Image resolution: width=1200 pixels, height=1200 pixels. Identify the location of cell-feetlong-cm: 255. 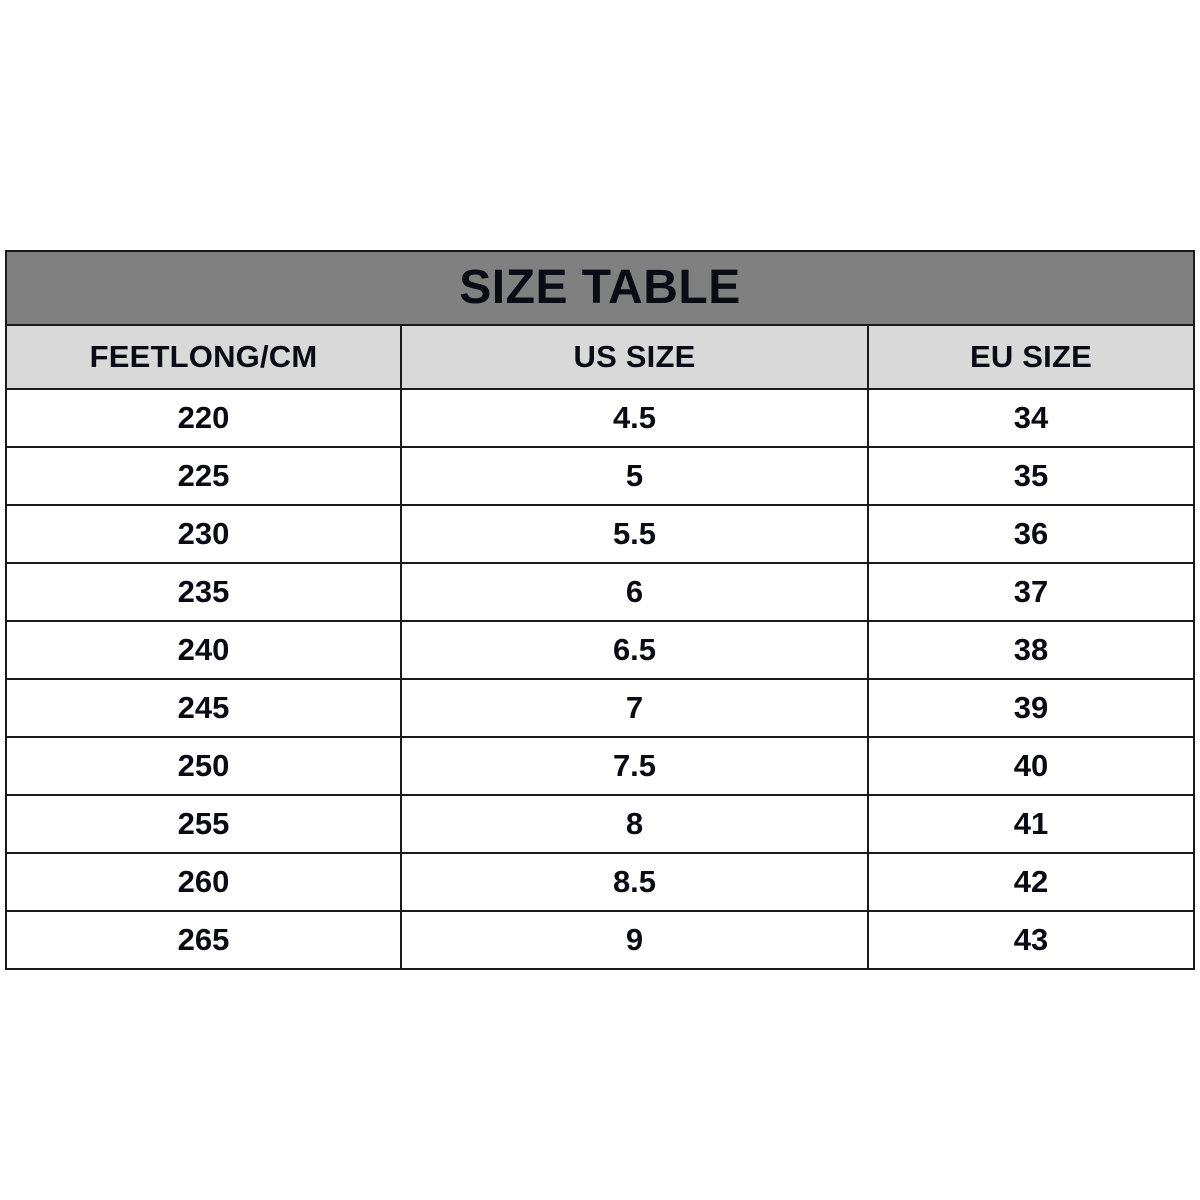
(203, 824).